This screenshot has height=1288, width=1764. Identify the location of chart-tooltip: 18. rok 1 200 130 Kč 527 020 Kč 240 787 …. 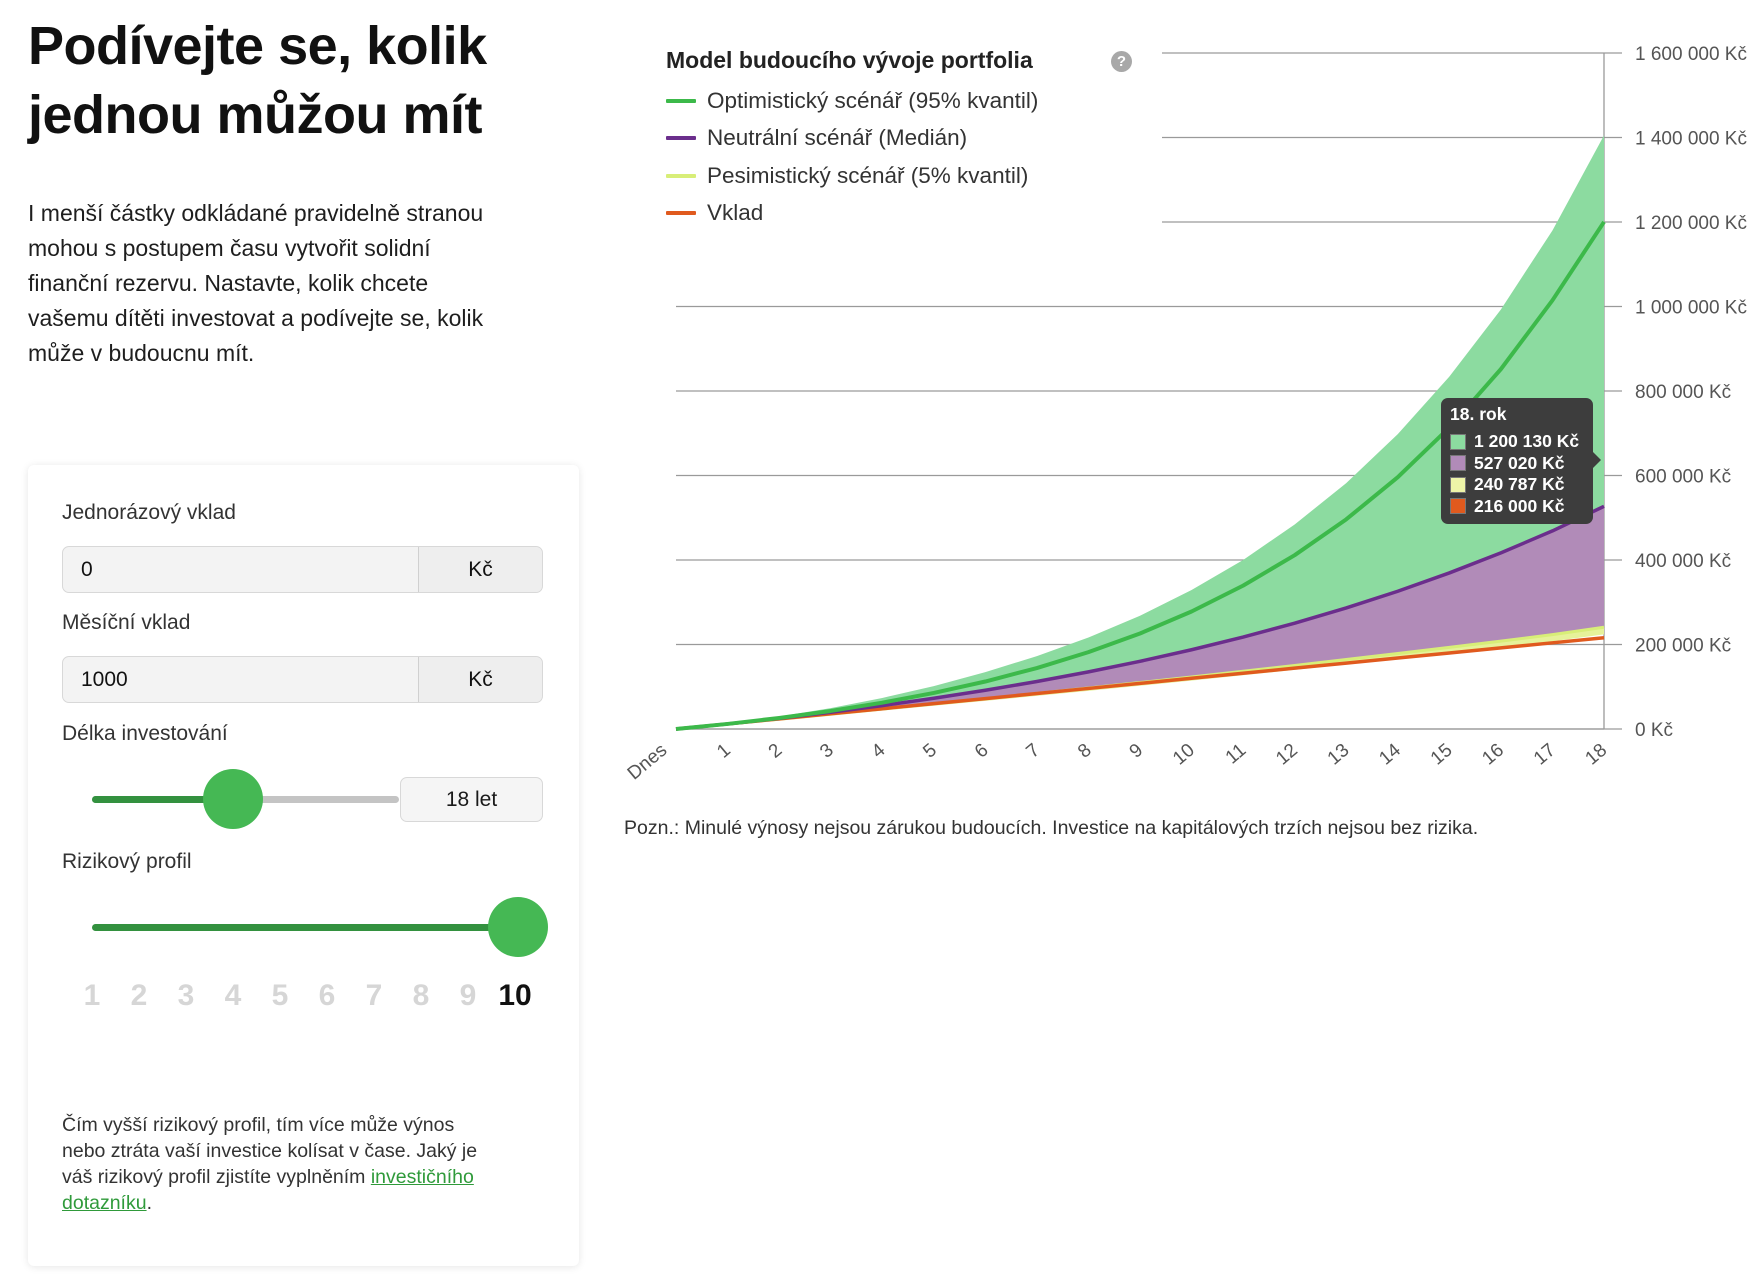
(1521, 461).